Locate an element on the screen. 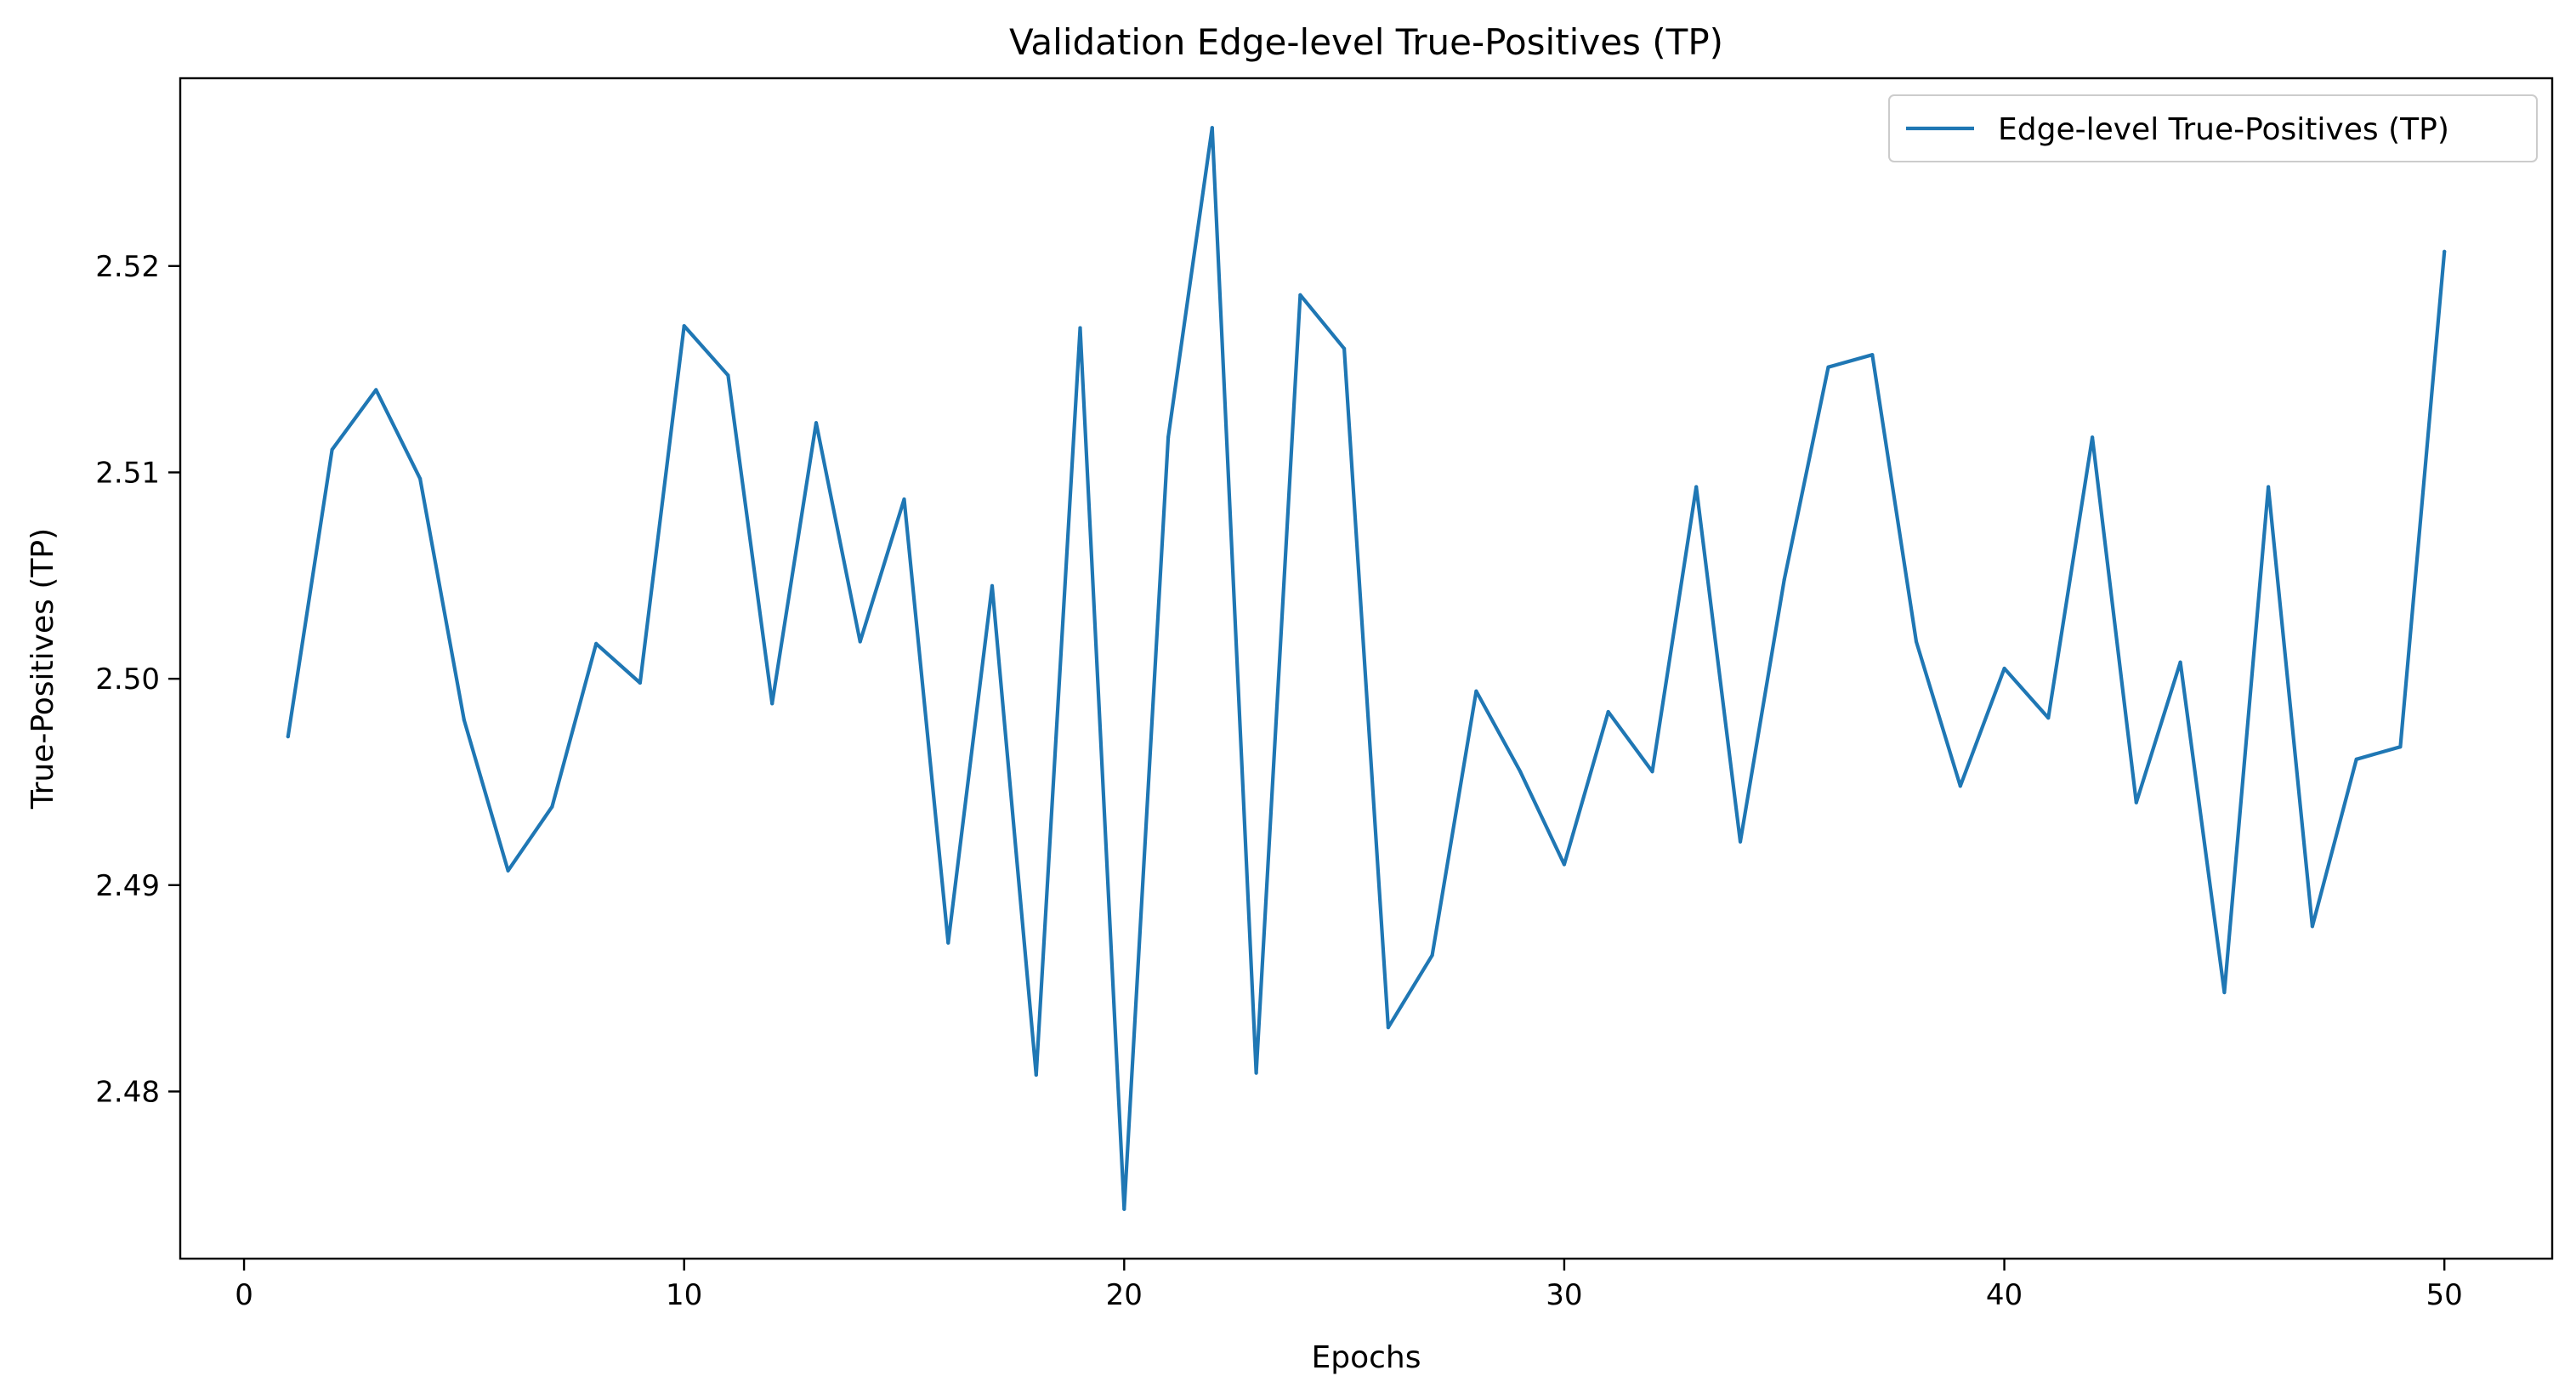 The height and width of the screenshot is (1393, 2576). legend: Edge-level True-Positives (TP) is located at coordinates (2213, 128).